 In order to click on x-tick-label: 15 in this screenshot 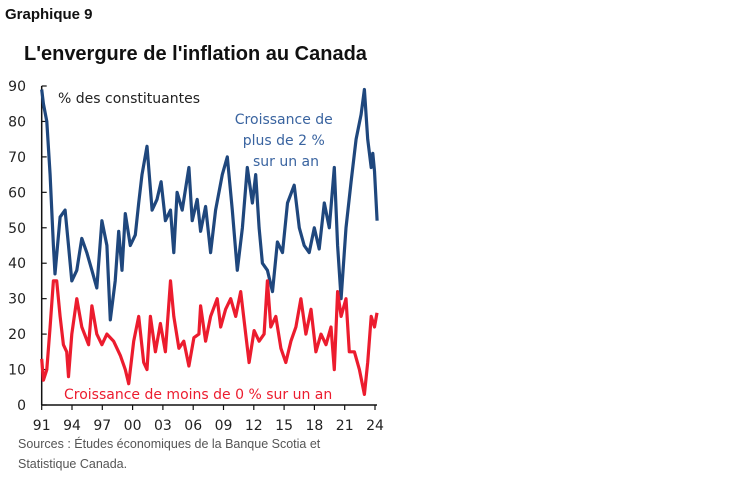, I will do `click(284, 426)`.